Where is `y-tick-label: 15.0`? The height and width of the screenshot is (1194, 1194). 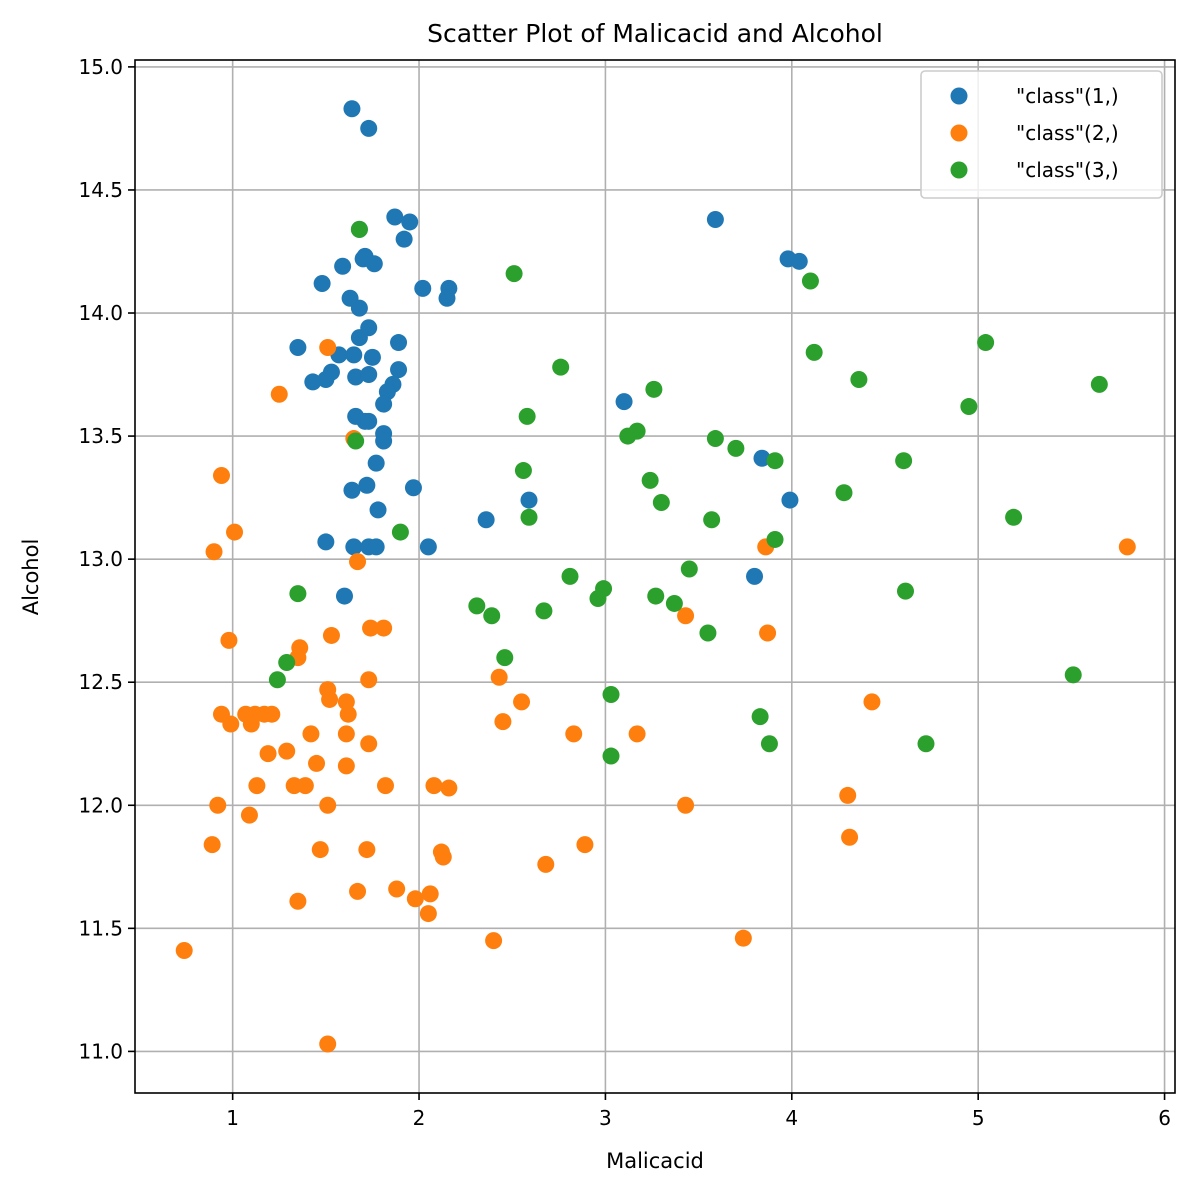
y-tick-label: 15.0 is located at coordinates (100, 67).